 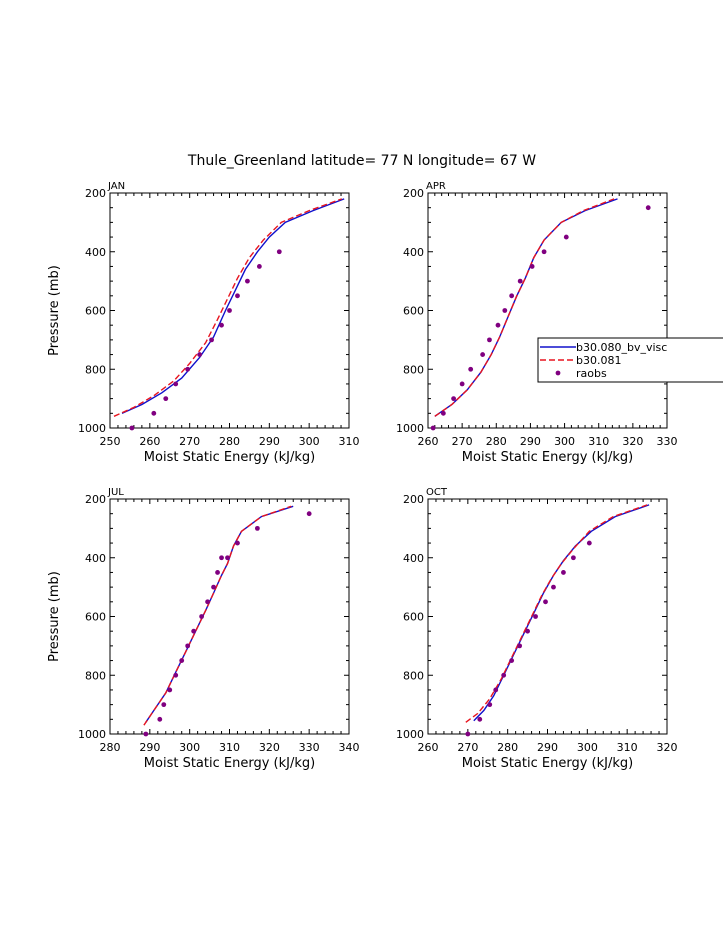 I want to click on panel-label: APR, so click(x=436, y=186).